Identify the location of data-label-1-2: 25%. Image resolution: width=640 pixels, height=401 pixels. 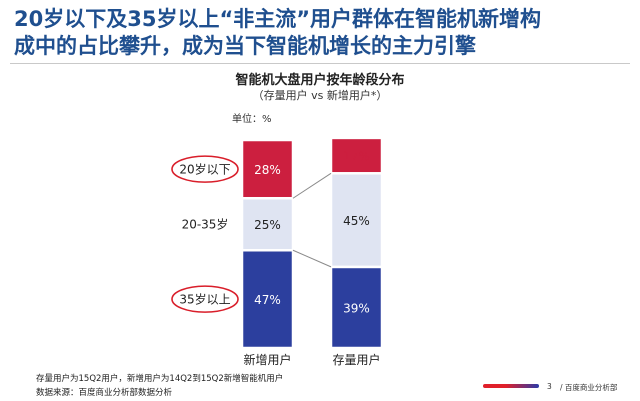
(267, 225).